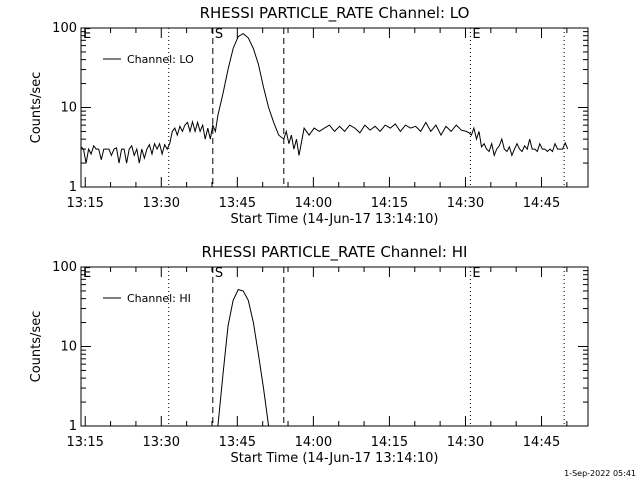 The width and height of the screenshot is (640, 480). Describe the element at coordinates (335, 13) in the screenshot. I see `chart-title: RHESSI PARTICLE_RATE Channel: LO` at that location.